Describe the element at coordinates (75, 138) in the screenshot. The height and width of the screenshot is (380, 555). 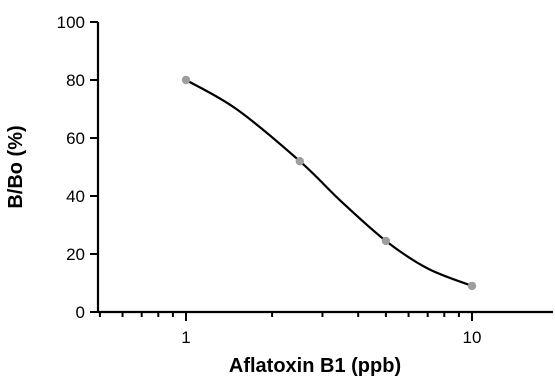
I see `y-tick-label: 60` at that location.